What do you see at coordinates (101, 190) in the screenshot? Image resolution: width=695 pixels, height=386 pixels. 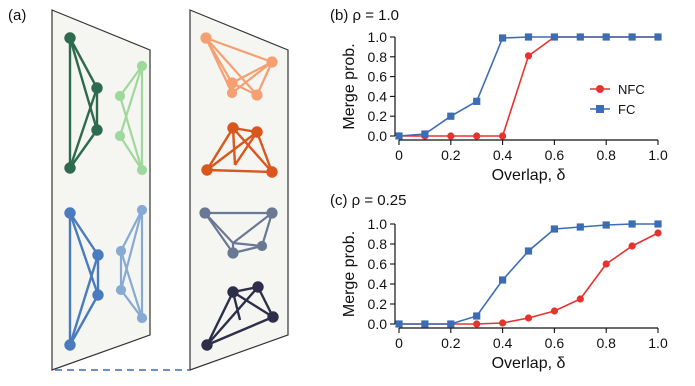 I see `left-sheet` at bounding box center [101, 190].